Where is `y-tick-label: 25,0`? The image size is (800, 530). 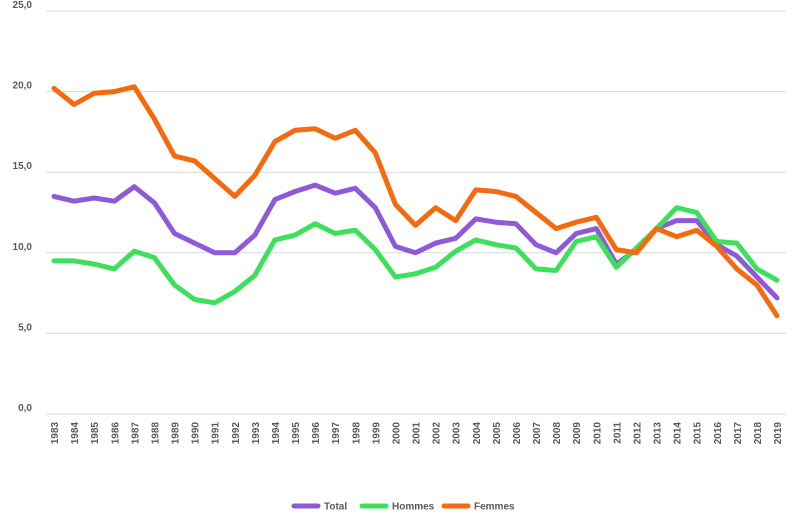
y-tick-label: 25,0 is located at coordinates (23, 5).